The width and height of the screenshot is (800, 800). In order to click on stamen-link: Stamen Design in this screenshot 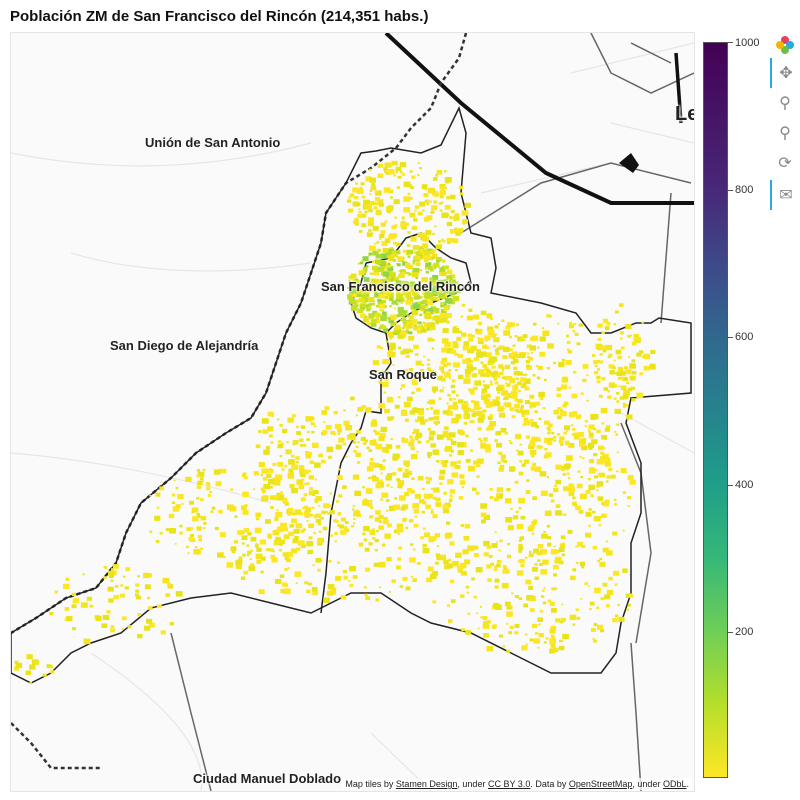, I will do `click(426, 784)`.